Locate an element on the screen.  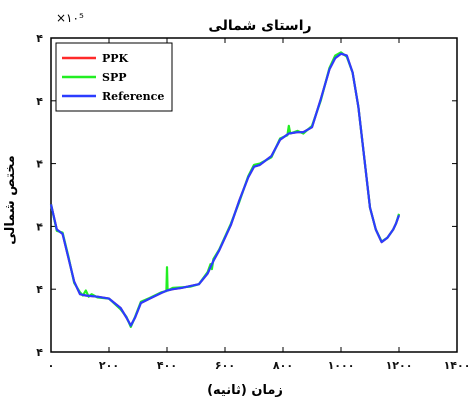
legend-label-ppk: PPK is located at coordinates (115, 58).